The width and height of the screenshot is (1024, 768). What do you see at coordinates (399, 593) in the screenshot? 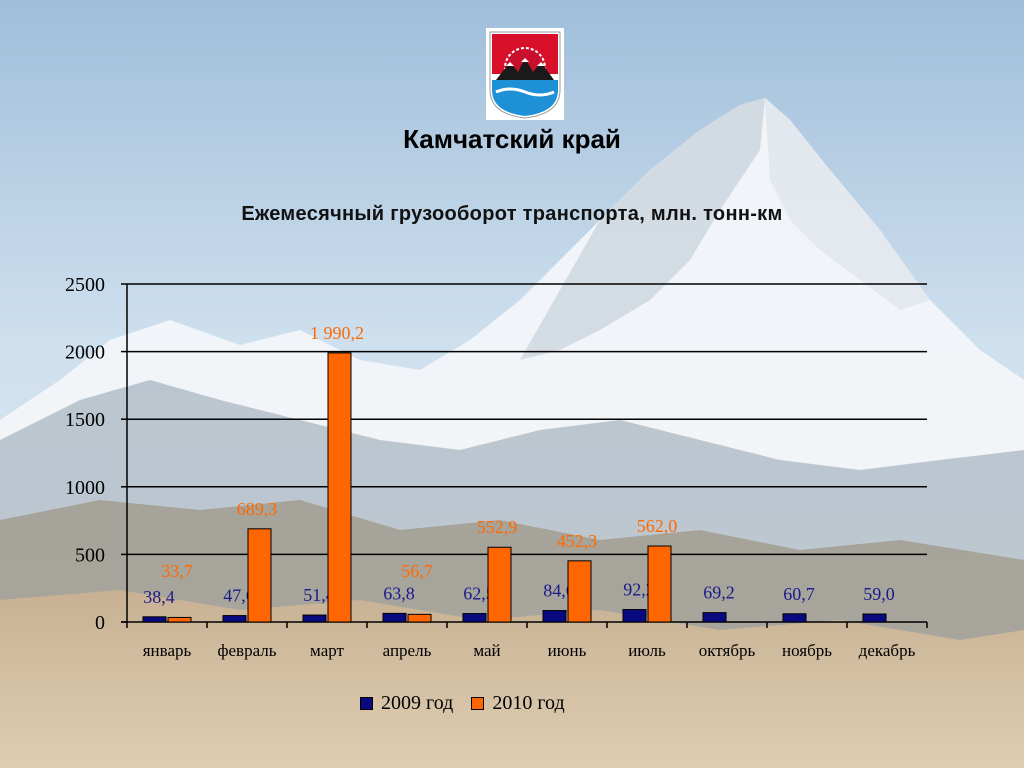
I see `data-label-2009: 63,8` at bounding box center [399, 593].